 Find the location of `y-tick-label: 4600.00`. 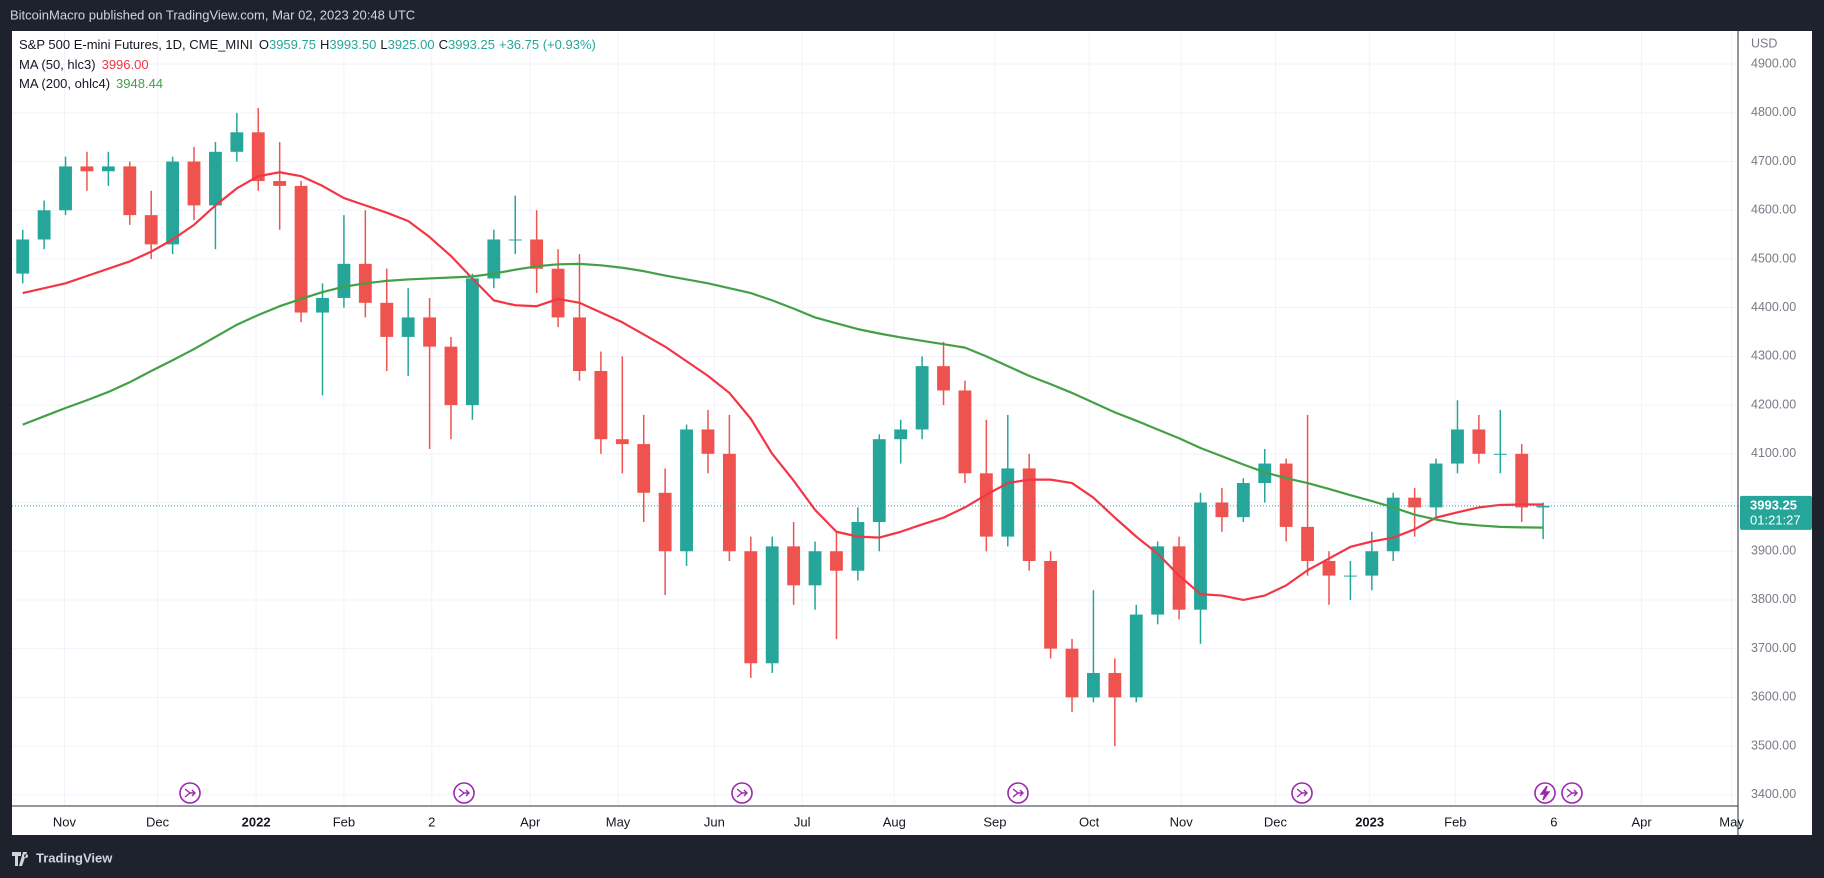

y-tick-label: 4600.00 is located at coordinates (1773, 210).